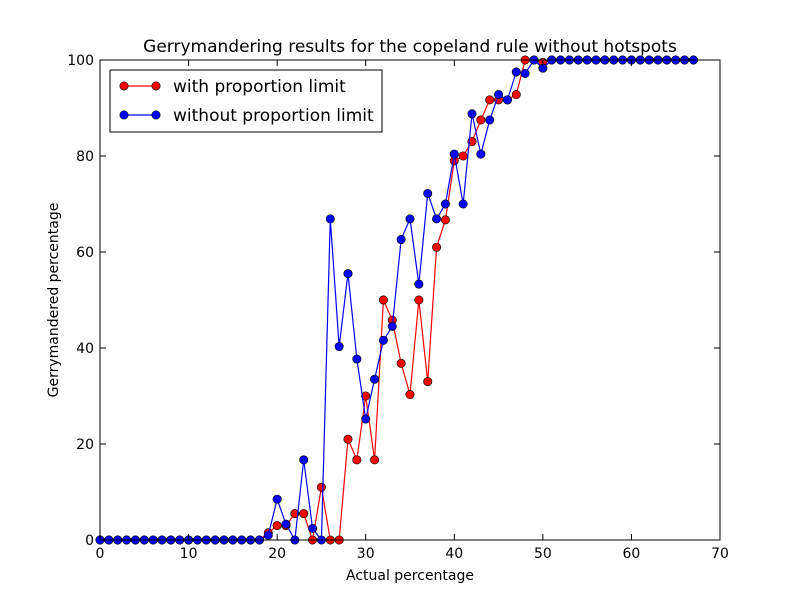  Describe the element at coordinates (85, 445) in the screenshot. I see `y-tick-label: 20` at that location.